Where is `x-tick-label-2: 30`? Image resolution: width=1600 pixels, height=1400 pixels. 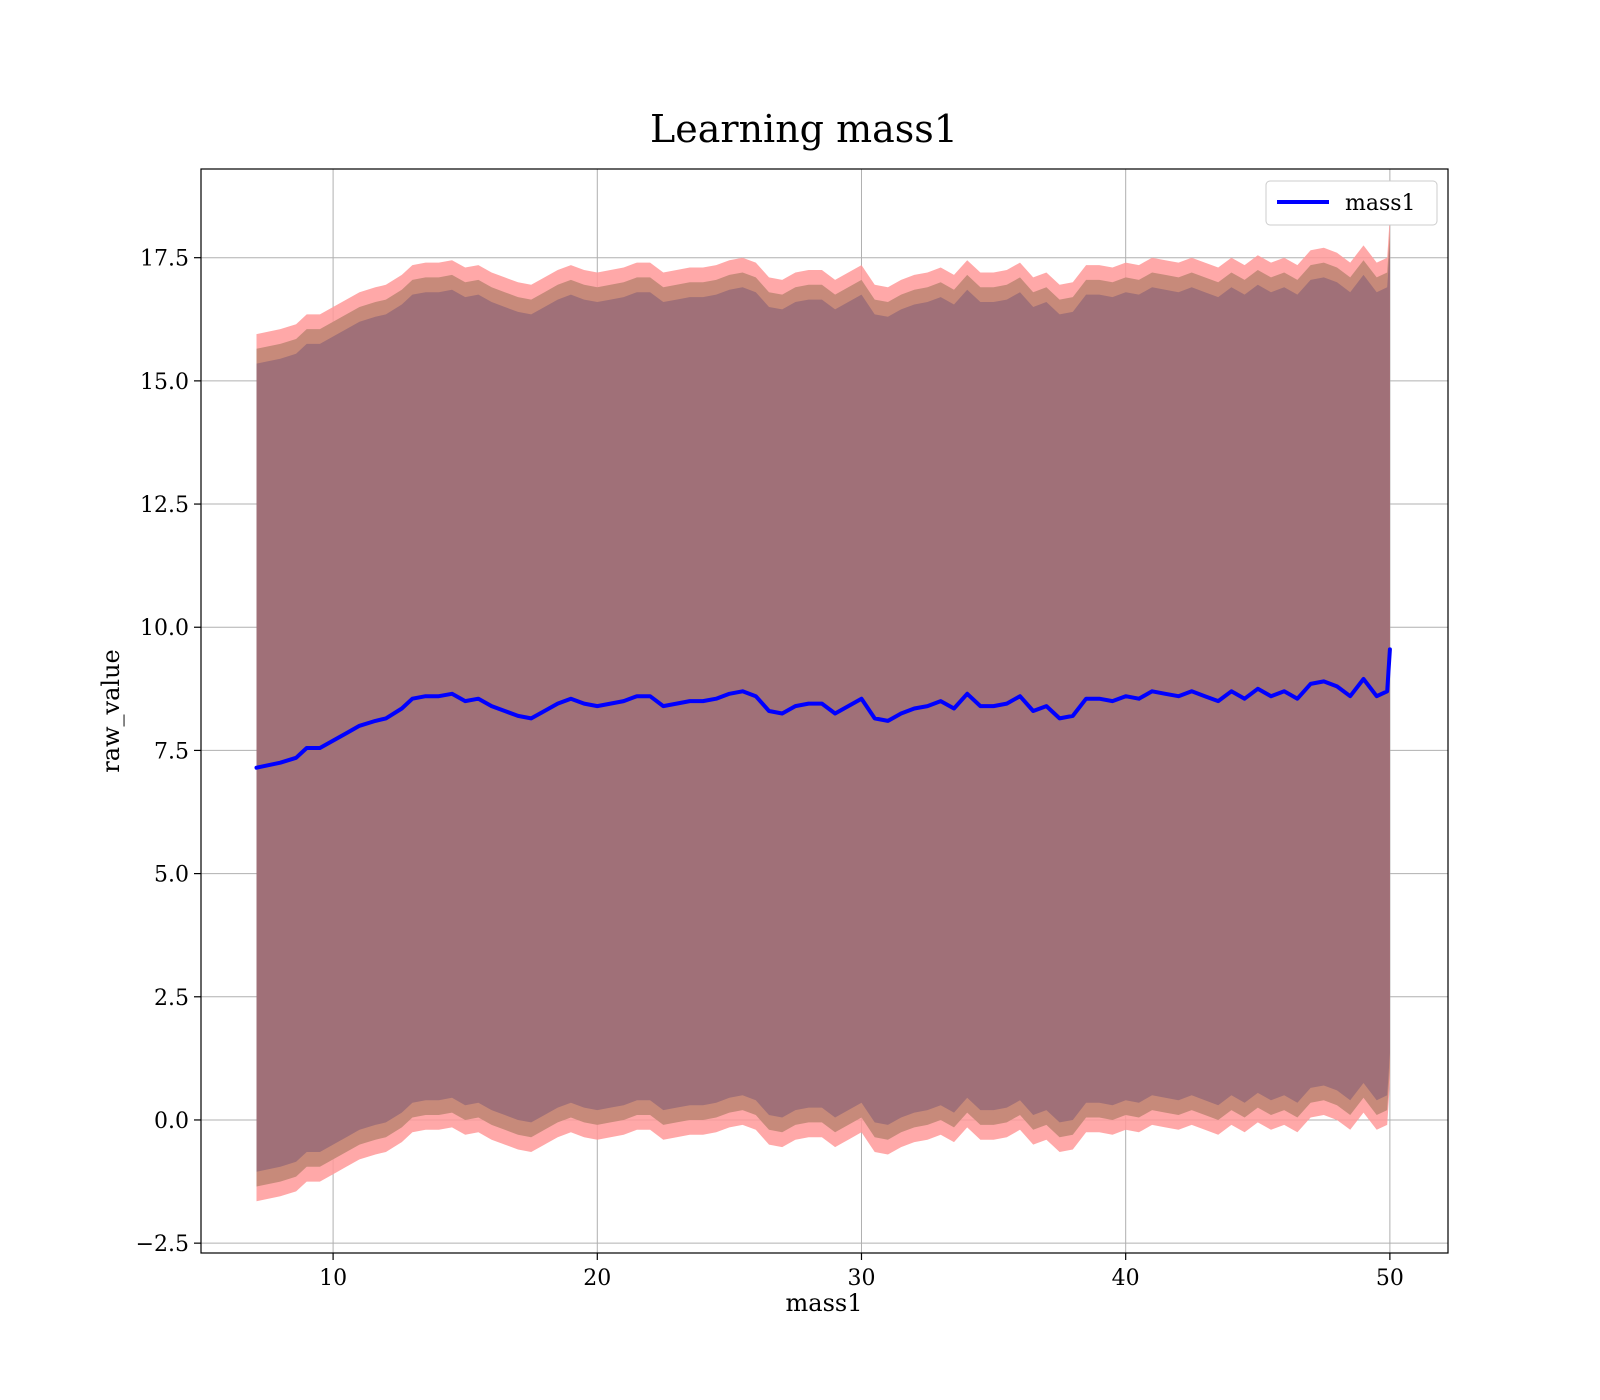
x-tick-label-2: 30 is located at coordinates (861, 1278).